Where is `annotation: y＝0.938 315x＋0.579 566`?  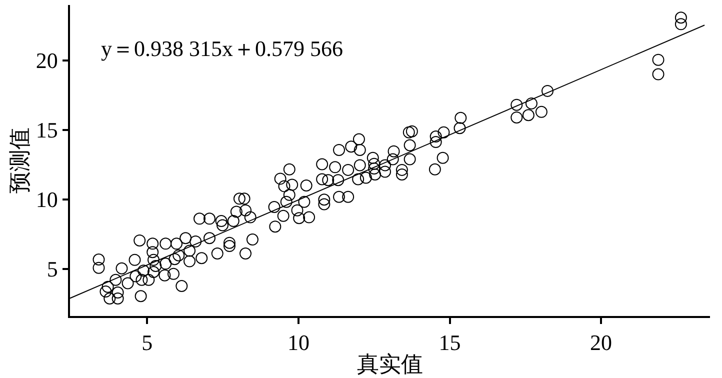
annotation: y＝0.938 315x＋0.579 566 is located at coordinates (222, 48).